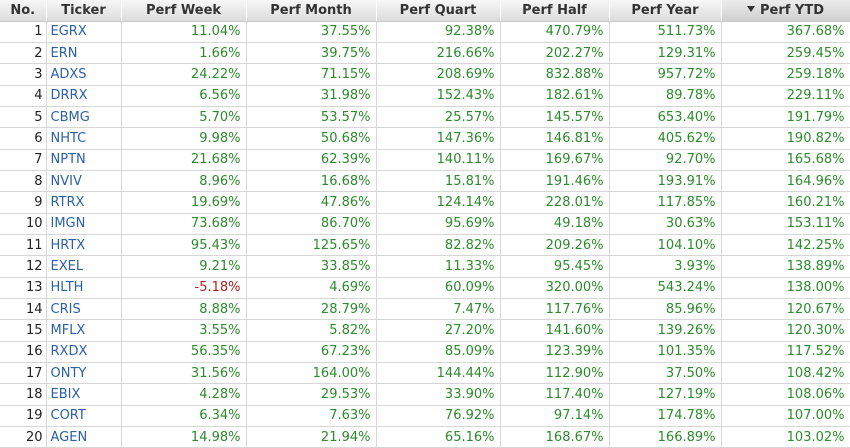 The image size is (850, 448). I want to click on column-header-label: Perf Year, so click(665, 10).